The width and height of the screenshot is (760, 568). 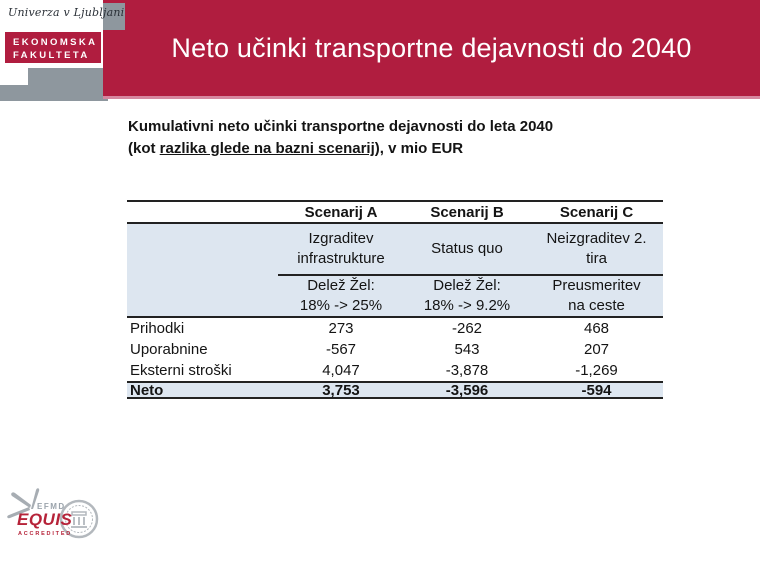 What do you see at coordinates (341, 250) in the screenshot?
I see `desc-scenarij-a: Izgraditev infrastrukture` at bounding box center [341, 250].